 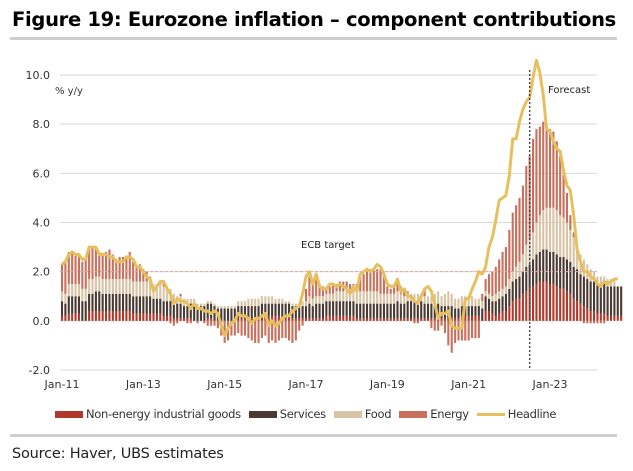 I want to click on legend-item-headline: Headline, so click(x=516, y=414).